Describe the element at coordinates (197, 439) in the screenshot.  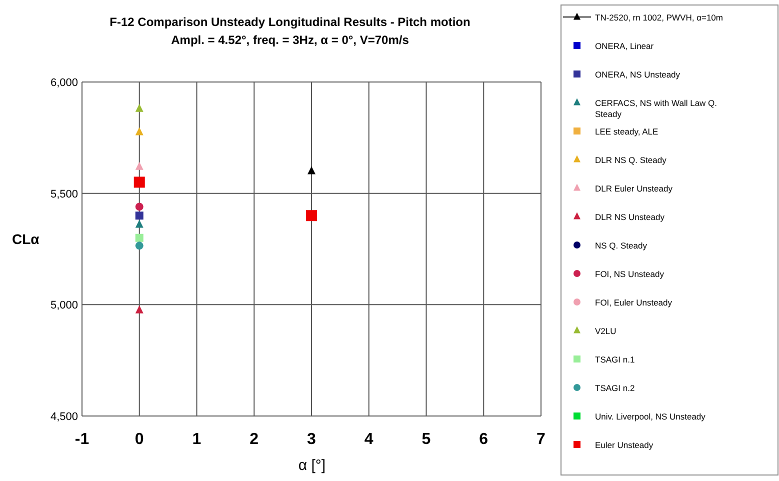
I see `x-tick-label: 1` at that location.